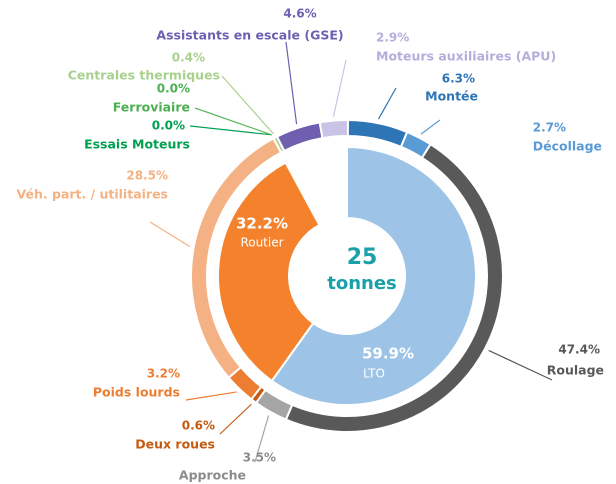 This screenshot has width=616, height=484. What do you see at coordinates (136, 392) in the screenshot?
I see `outer-category-label: Poids lourds` at bounding box center [136, 392].